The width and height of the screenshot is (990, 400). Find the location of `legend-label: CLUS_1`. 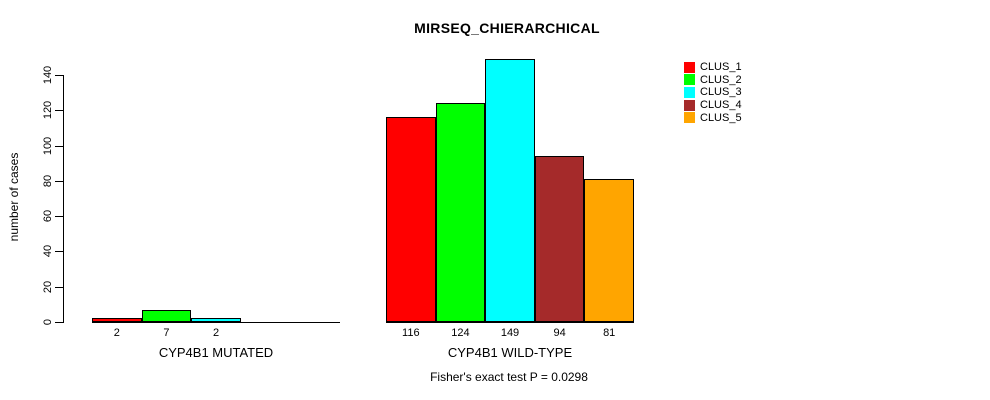

legend-label: CLUS_1 is located at coordinates (721, 67).